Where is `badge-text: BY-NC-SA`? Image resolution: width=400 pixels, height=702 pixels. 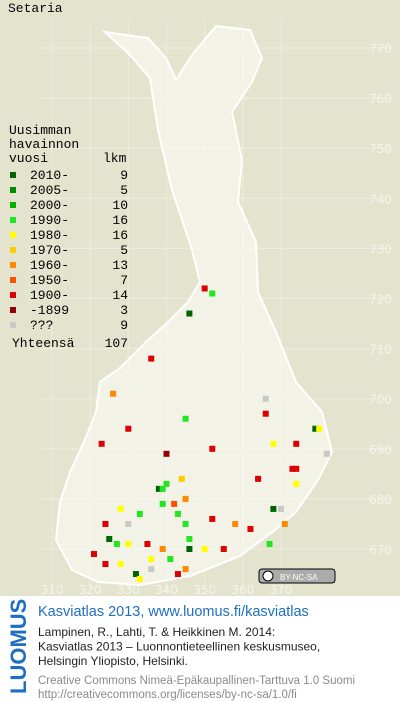
badge-text: BY-NC-SA is located at coordinates (299, 577).